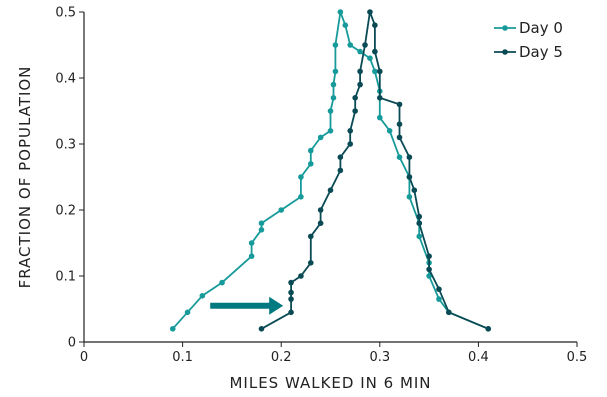 The width and height of the screenshot is (607, 397). I want to click on legend-item: Day 5, so click(528, 52).